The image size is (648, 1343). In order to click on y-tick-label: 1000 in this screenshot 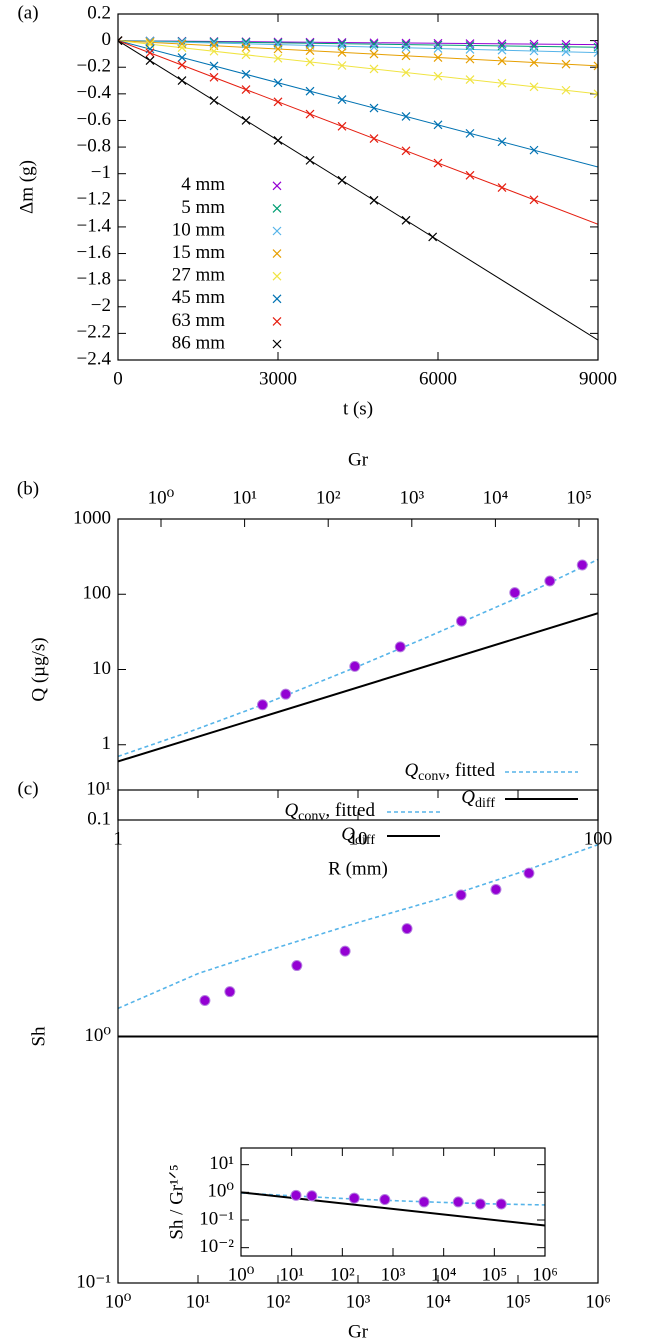, I will do `click(92, 517)`.